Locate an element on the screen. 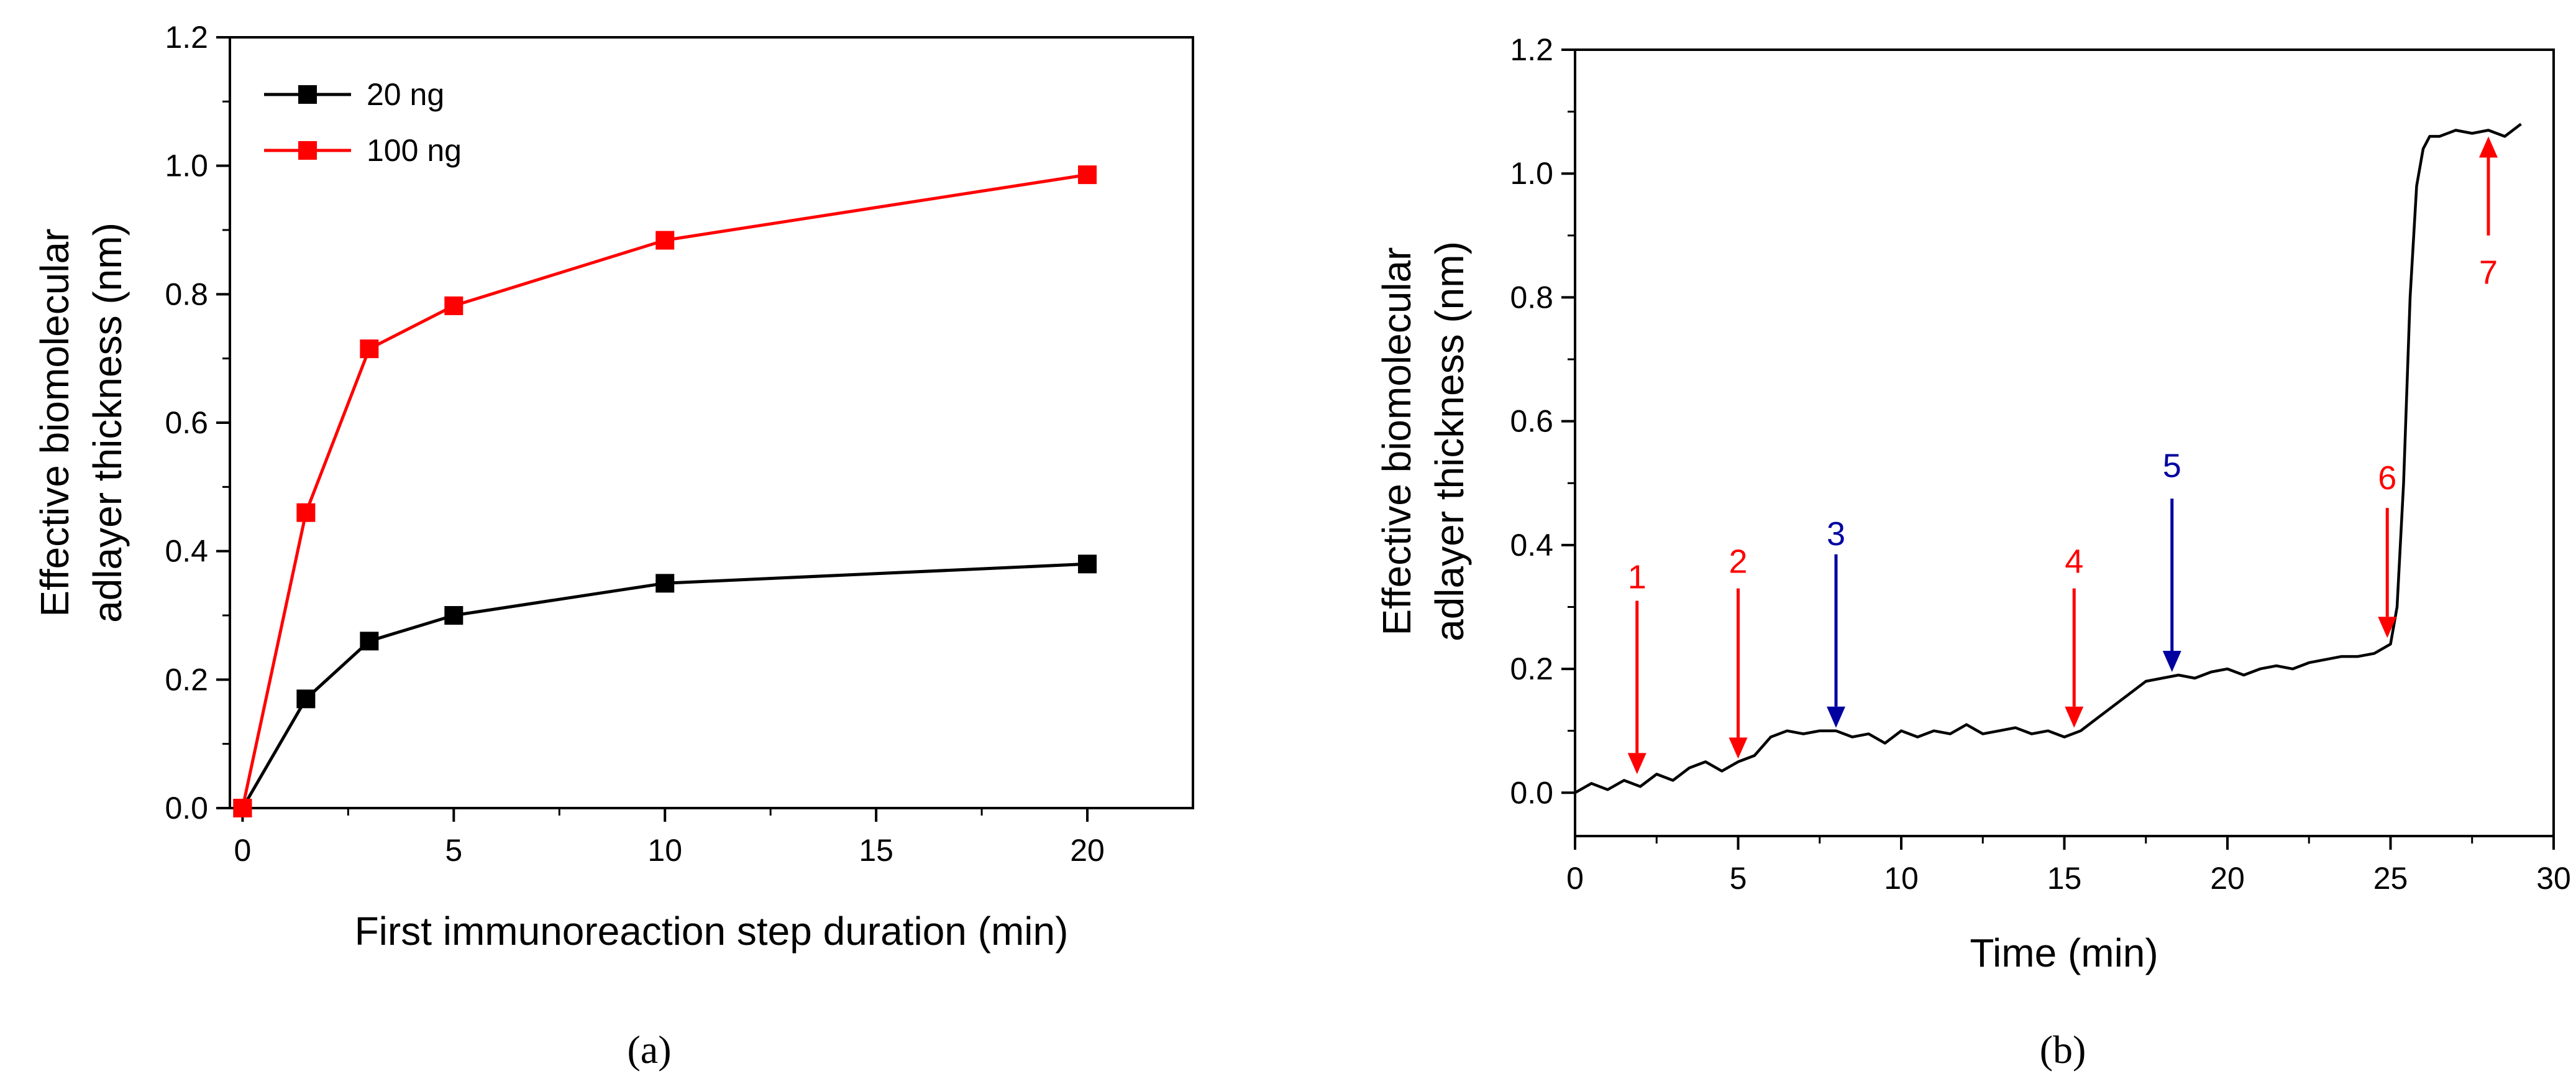 The height and width of the screenshot is (1076, 2576). panel-a-y-tick-label: 0.2 is located at coordinates (186, 679).